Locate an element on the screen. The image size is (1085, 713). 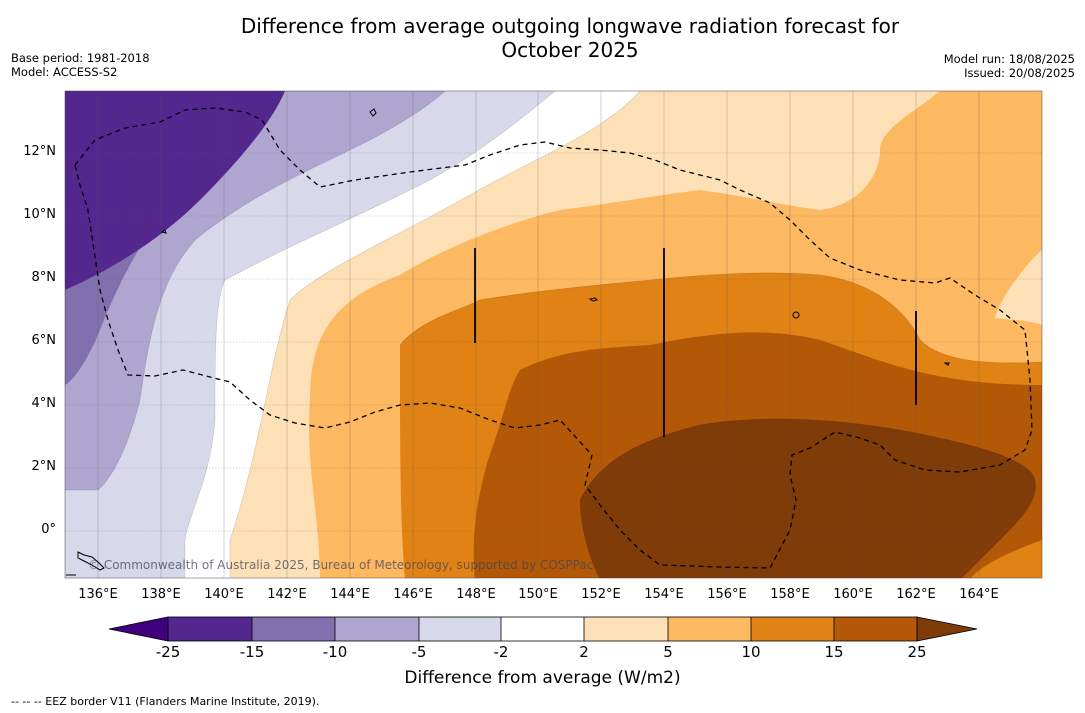
lon-label: 154°E is located at coordinates (664, 594).